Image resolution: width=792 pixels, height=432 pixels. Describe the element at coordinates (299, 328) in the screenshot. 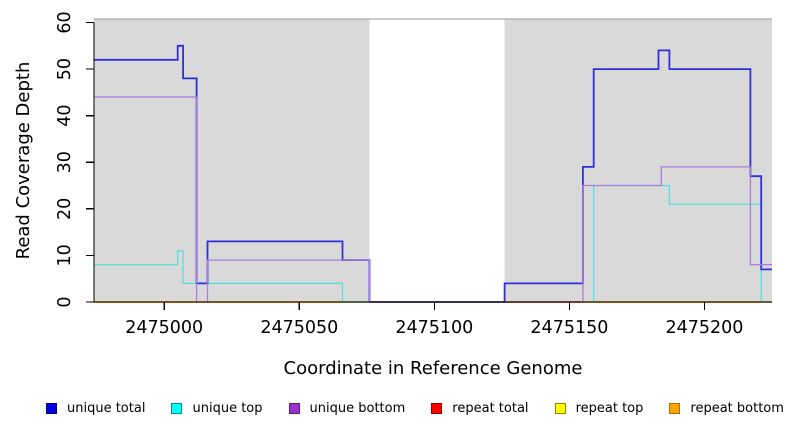

I see `x-tick-label: 2475050` at that location.